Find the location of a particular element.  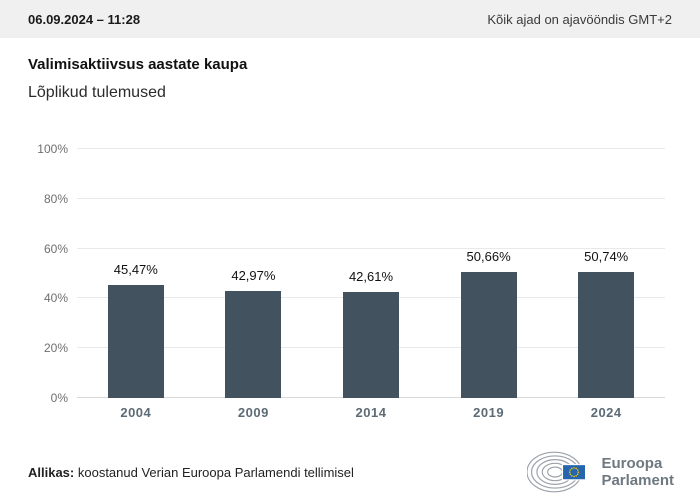

x-tick-label-2019: 2019 is located at coordinates (489, 412).